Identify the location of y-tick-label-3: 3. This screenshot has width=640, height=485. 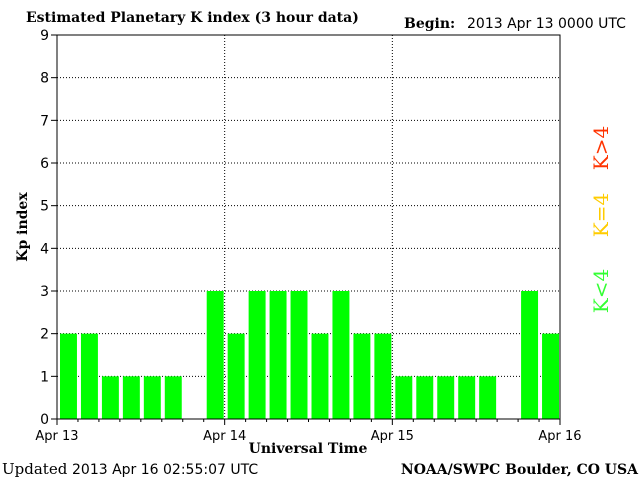
(44, 292).